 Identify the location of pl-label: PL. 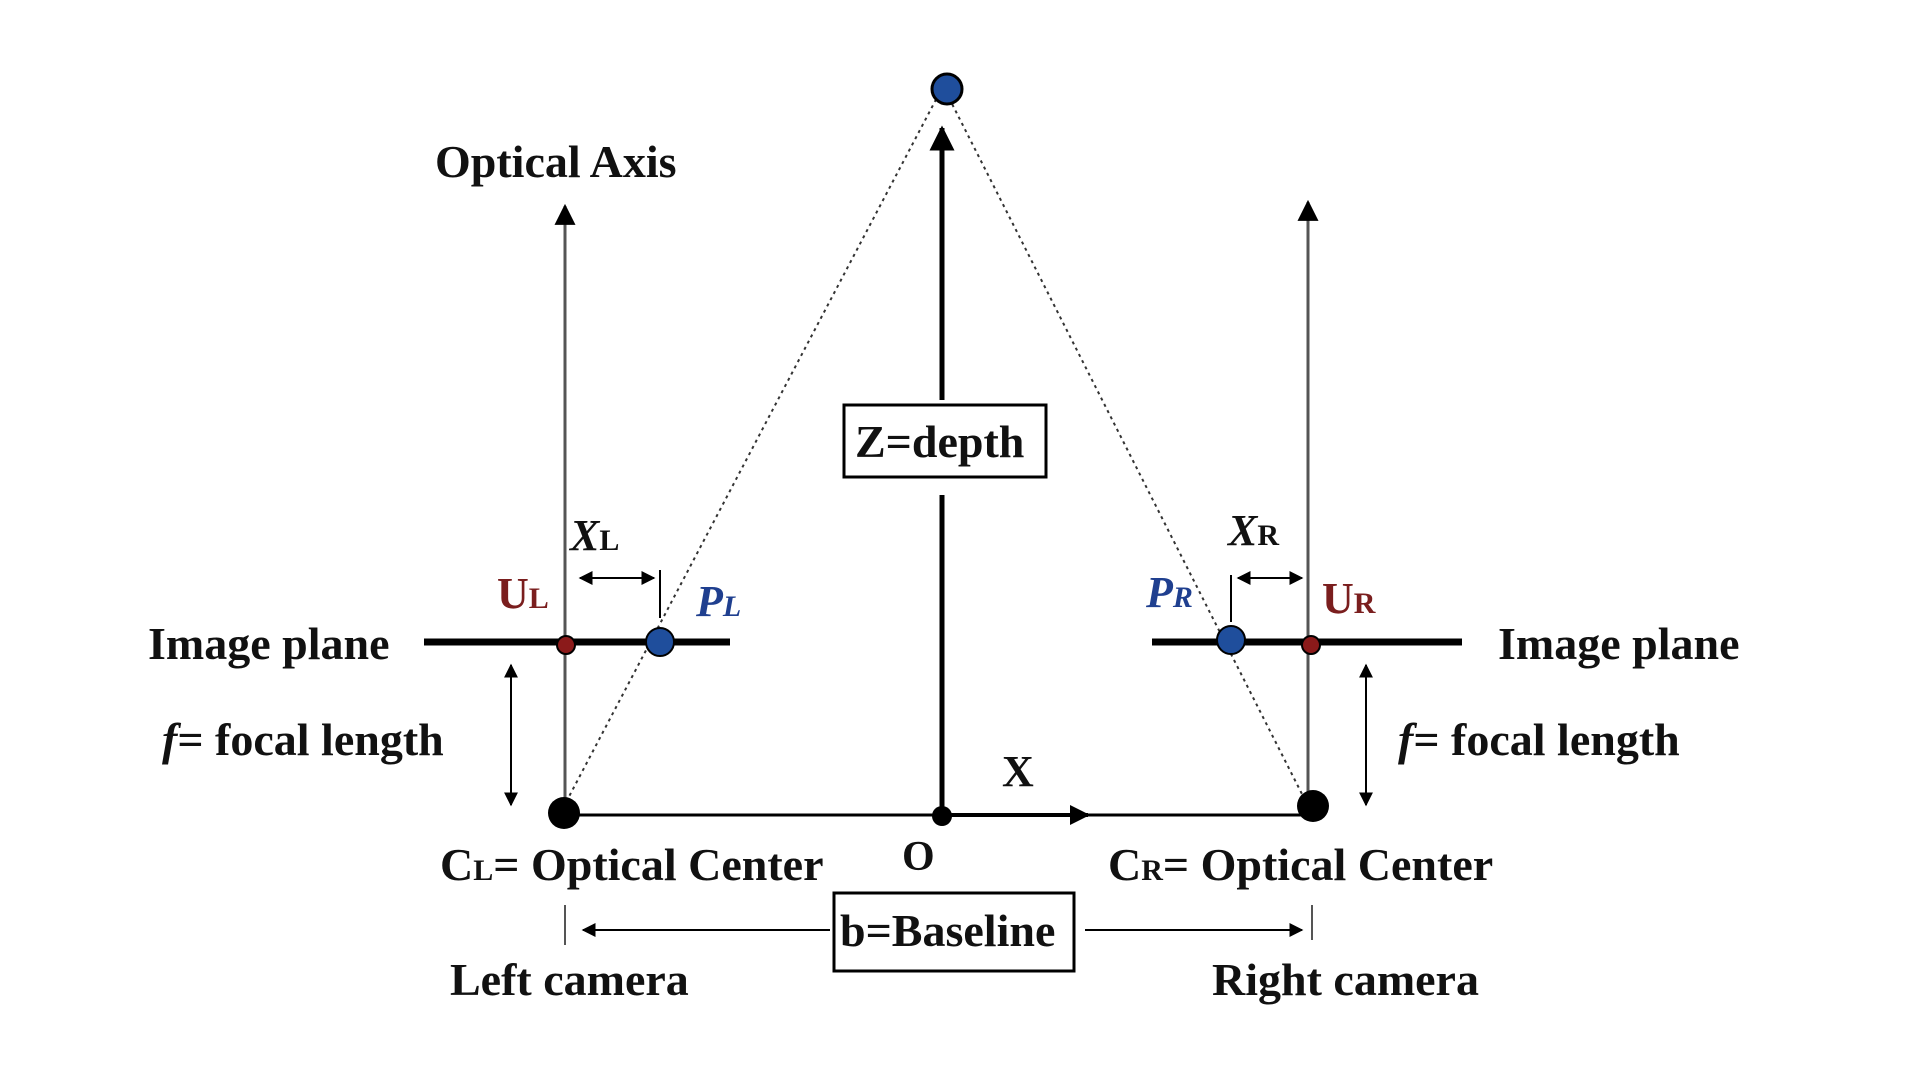
(718, 601).